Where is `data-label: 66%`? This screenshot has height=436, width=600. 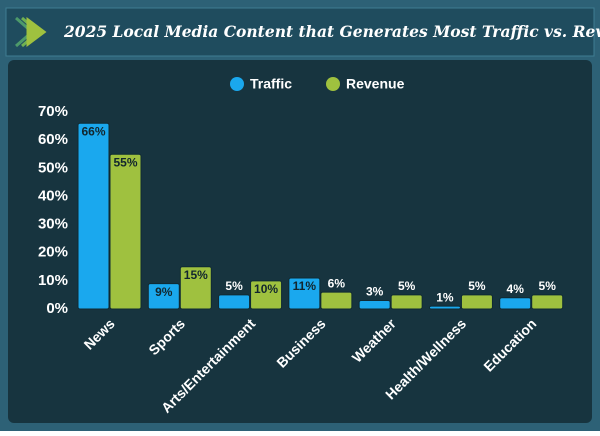
data-label: 66% is located at coordinates (93, 131).